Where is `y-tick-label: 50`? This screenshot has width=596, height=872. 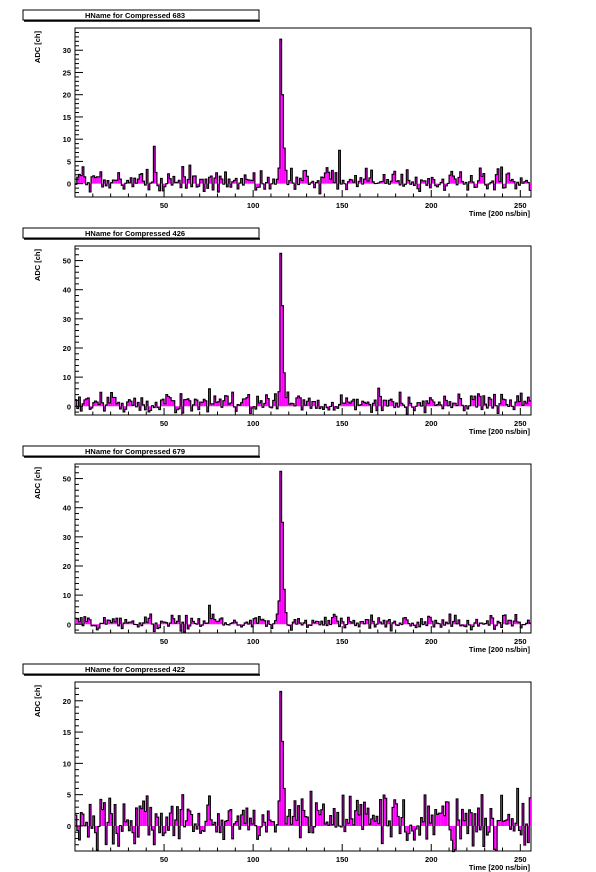
y-tick-label: 50 is located at coordinates (67, 261).